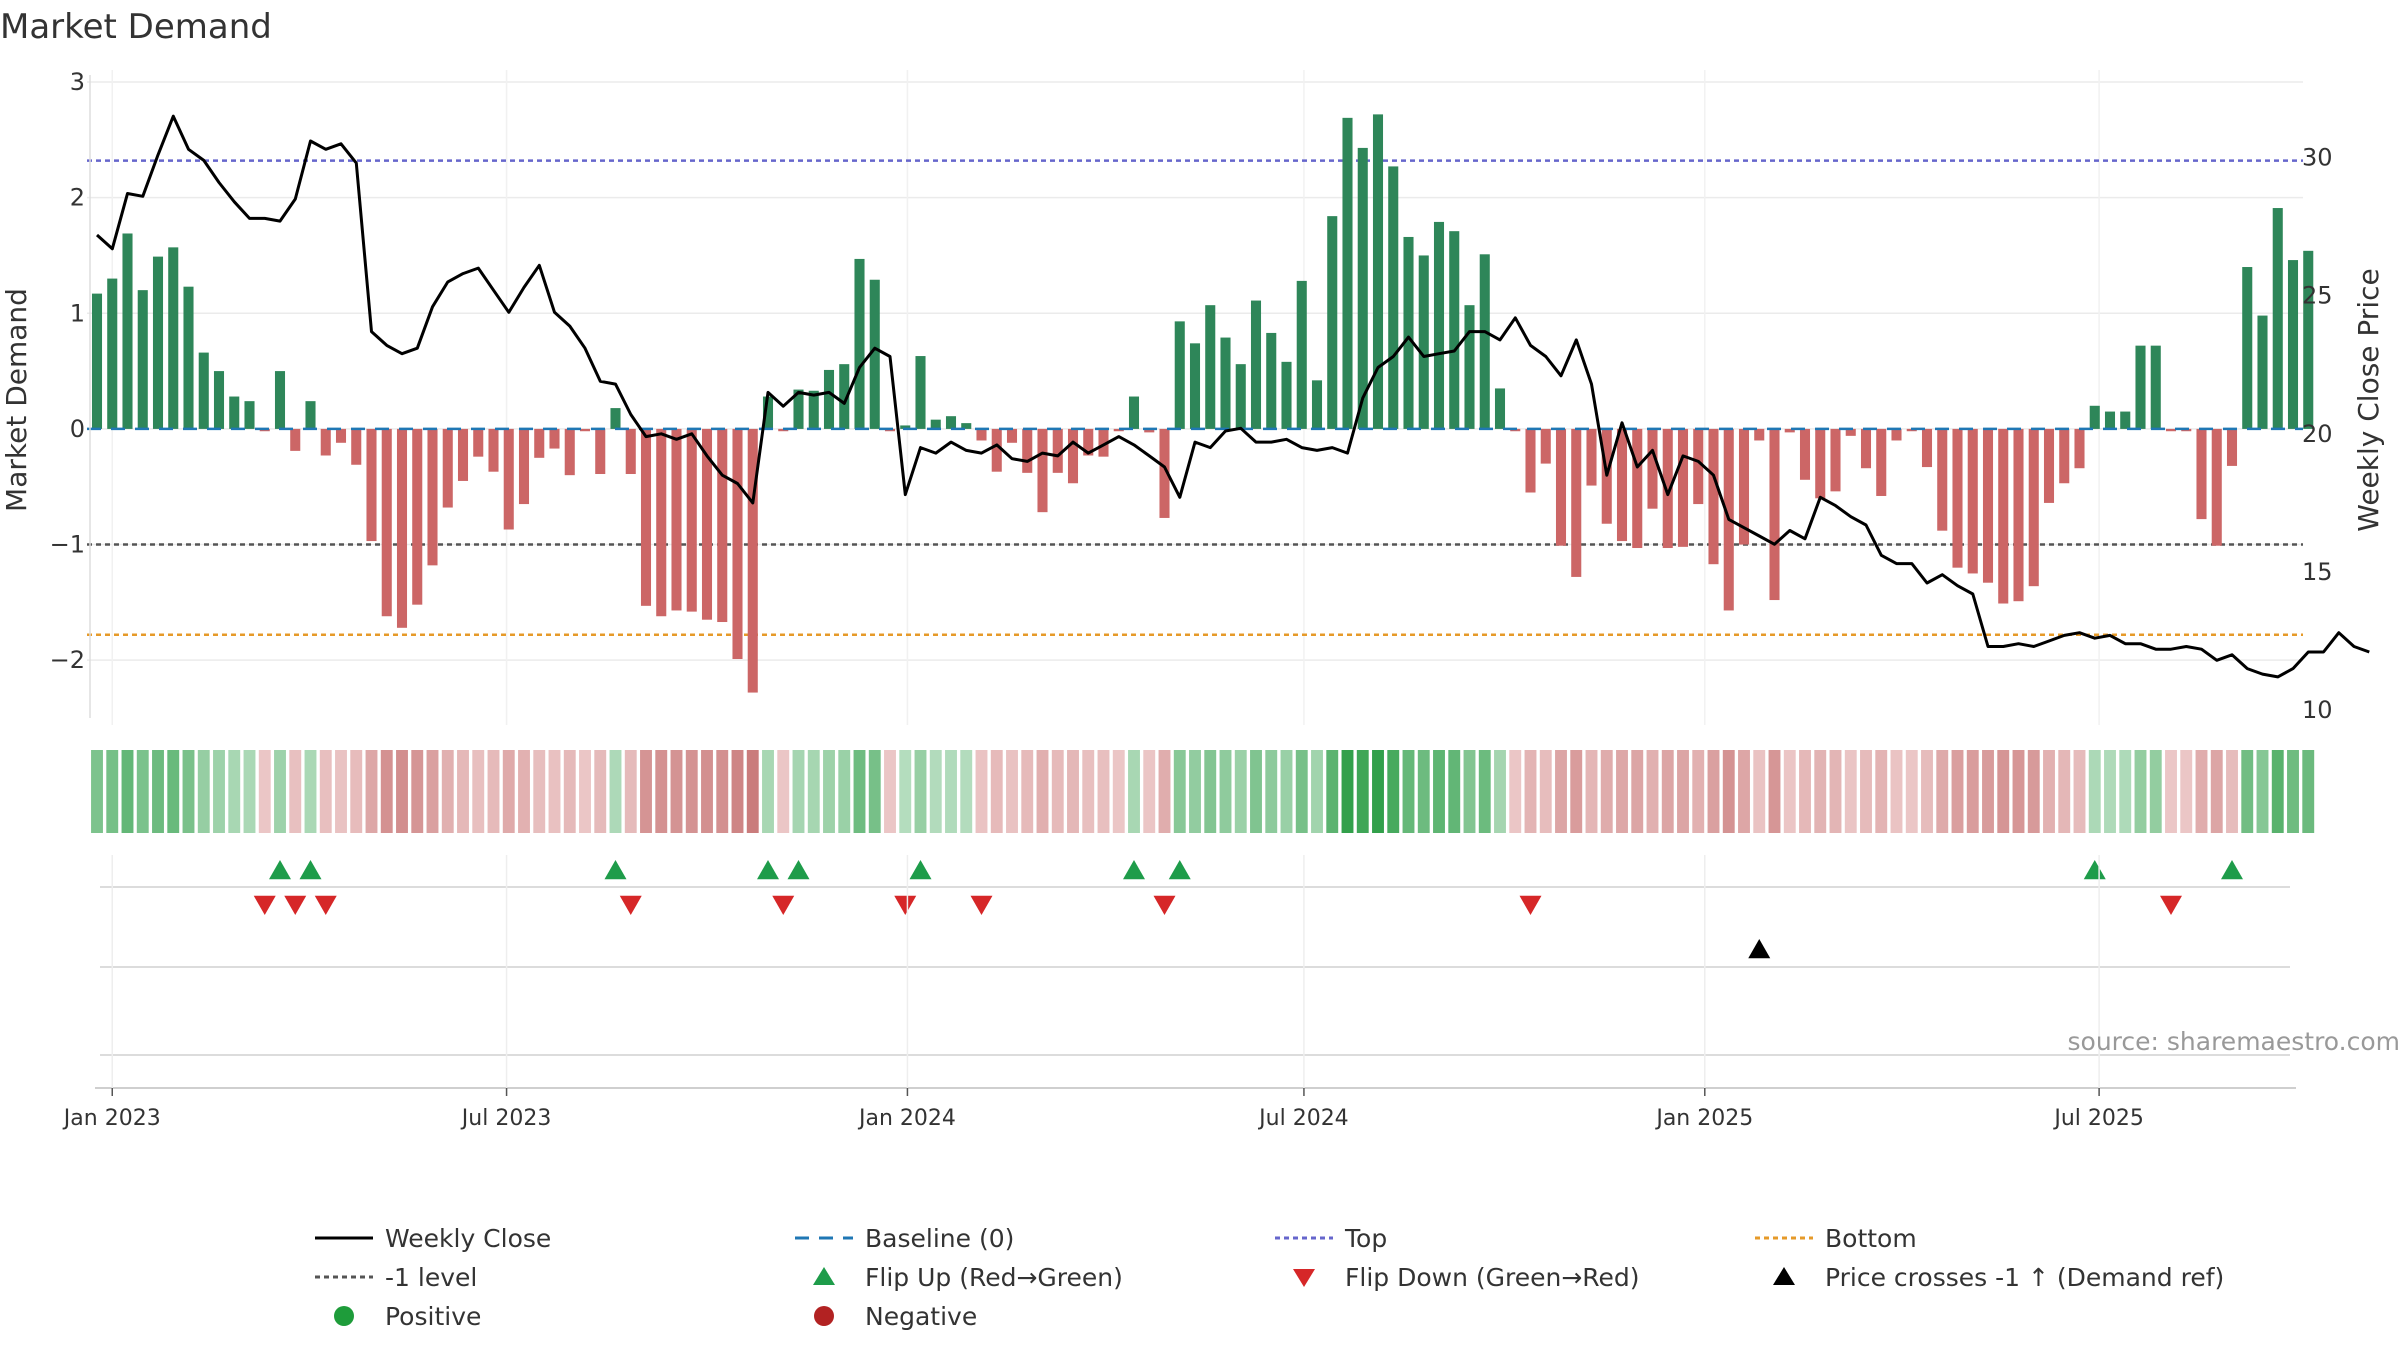 Image resolution: width=2400 pixels, height=1350 pixels. What do you see at coordinates (396, 1277) in the screenshot?
I see `legend-item: -1 level` at bounding box center [396, 1277].